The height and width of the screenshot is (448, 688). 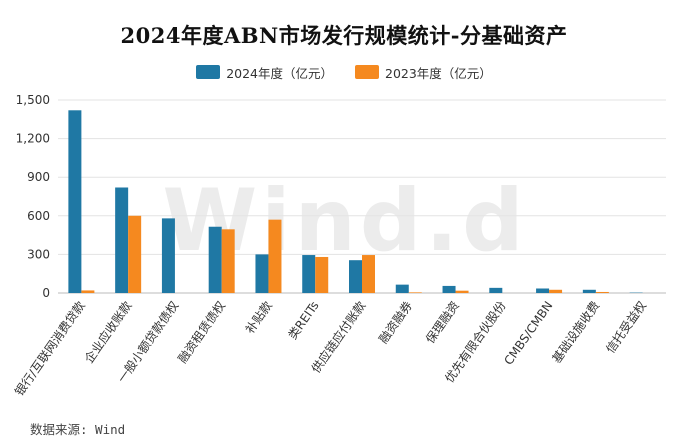 What do you see at coordinates (38, 216) in the screenshot?
I see `y-tick-label: 600` at bounding box center [38, 216].